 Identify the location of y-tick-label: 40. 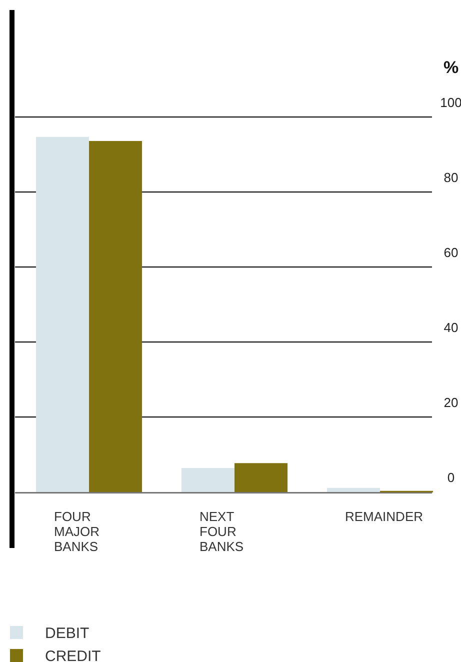
(451, 327).